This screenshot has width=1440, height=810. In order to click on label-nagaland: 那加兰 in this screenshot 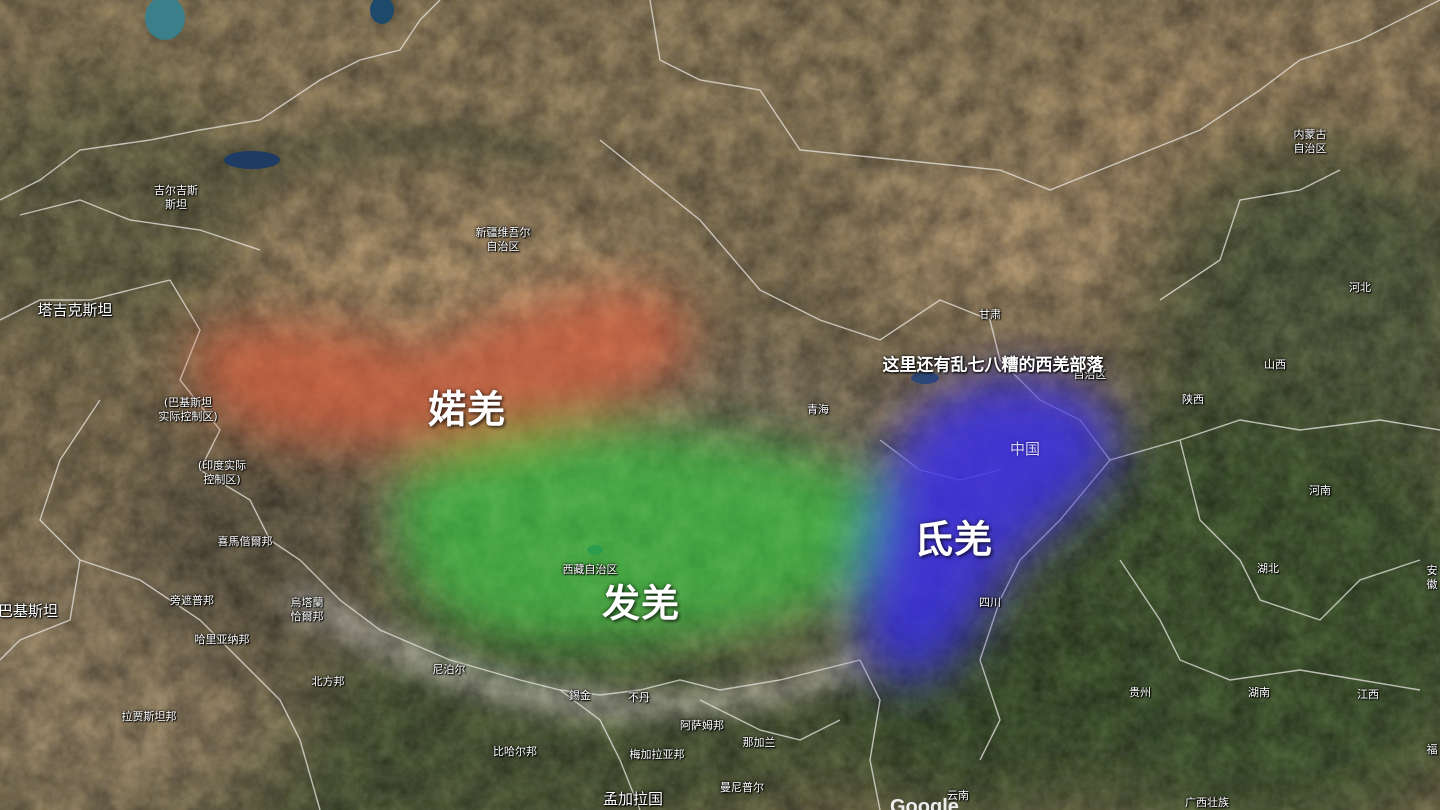, I will do `click(759, 742)`.